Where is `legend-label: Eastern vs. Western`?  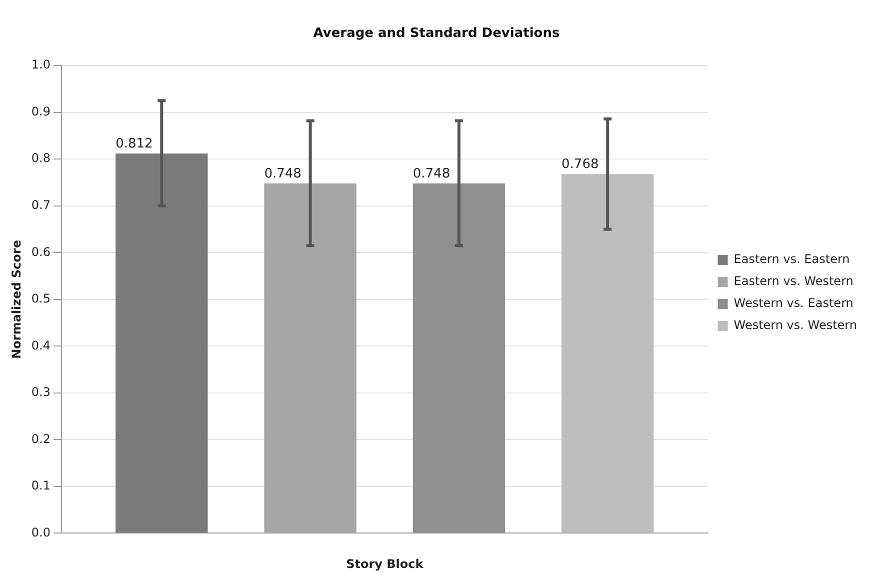
legend-label: Eastern vs. Western is located at coordinates (794, 281).